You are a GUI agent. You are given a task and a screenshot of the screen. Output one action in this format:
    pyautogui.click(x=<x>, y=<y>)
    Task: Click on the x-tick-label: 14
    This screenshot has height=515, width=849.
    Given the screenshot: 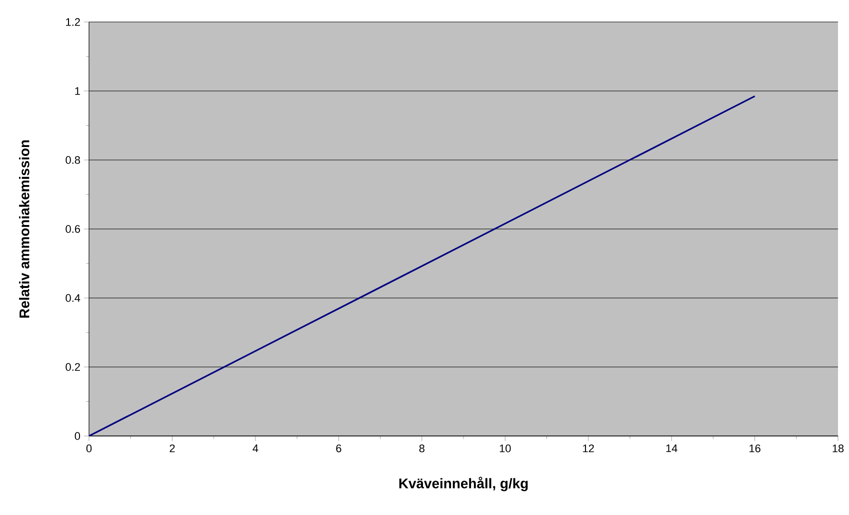 What is the action you would take?
    pyautogui.click(x=672, y=448)
    